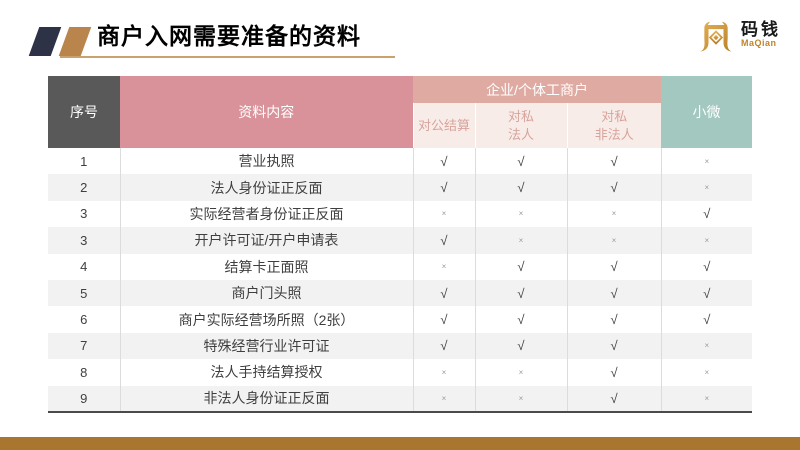 Image resolution: width=800 pixels, height=450 pixels. I want to click on row-number-cell: 7, so click(84, 346).